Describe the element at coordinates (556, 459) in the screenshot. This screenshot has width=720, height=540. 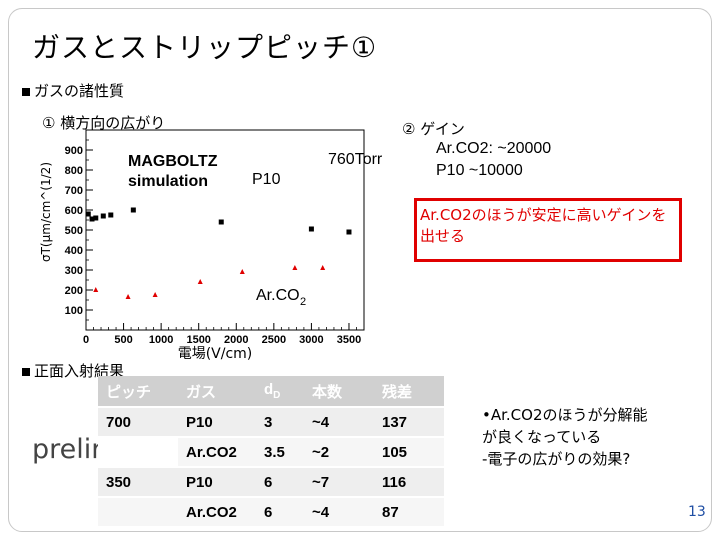
I see `conclusion-line-3: -電子の広がりの効果?` at that location.